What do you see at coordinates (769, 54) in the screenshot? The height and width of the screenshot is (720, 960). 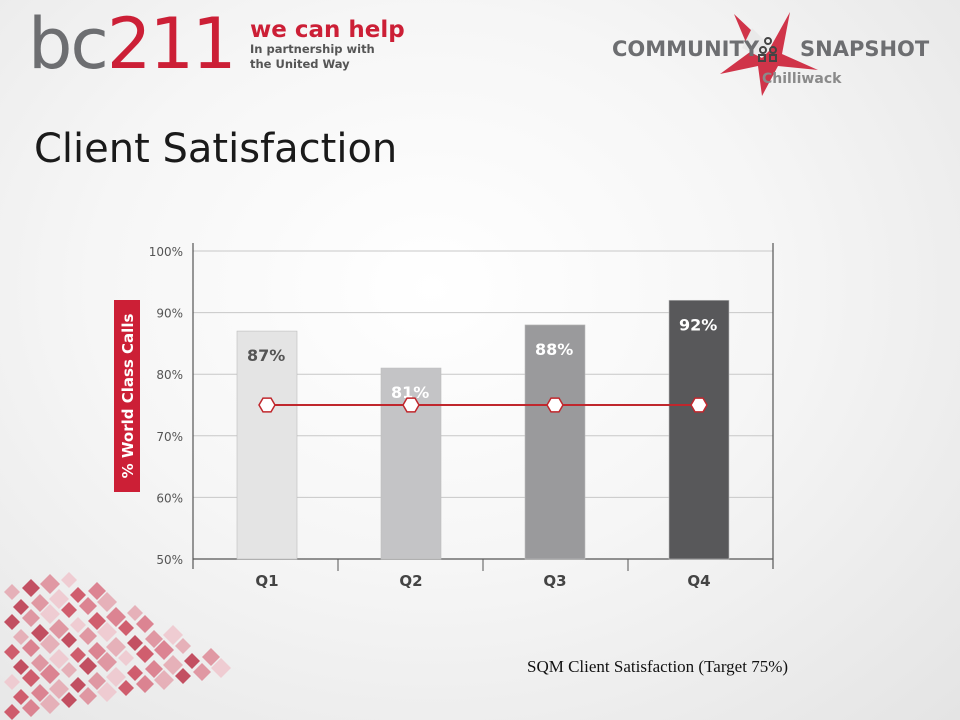 I see `snapshot-star-icon` at bounding box center [769, 54].